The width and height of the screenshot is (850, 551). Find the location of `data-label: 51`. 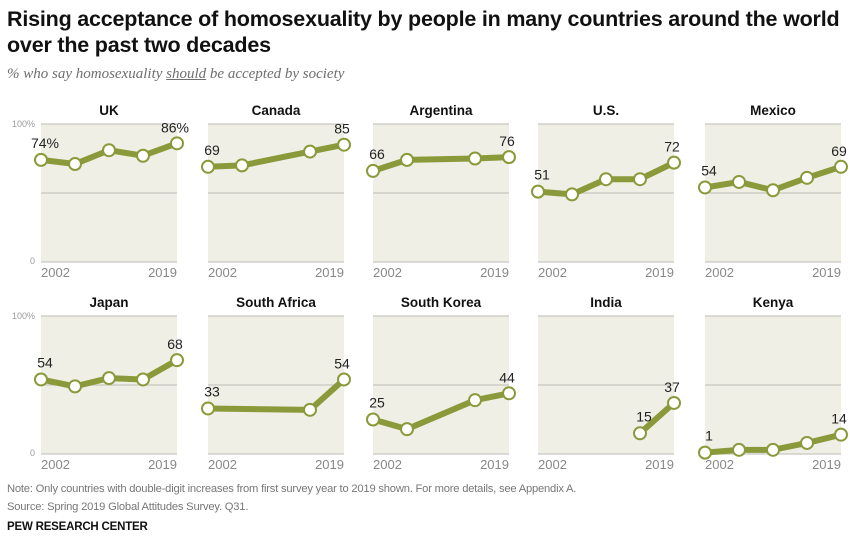

data-label: 51 is located at coordinates (542, 175).